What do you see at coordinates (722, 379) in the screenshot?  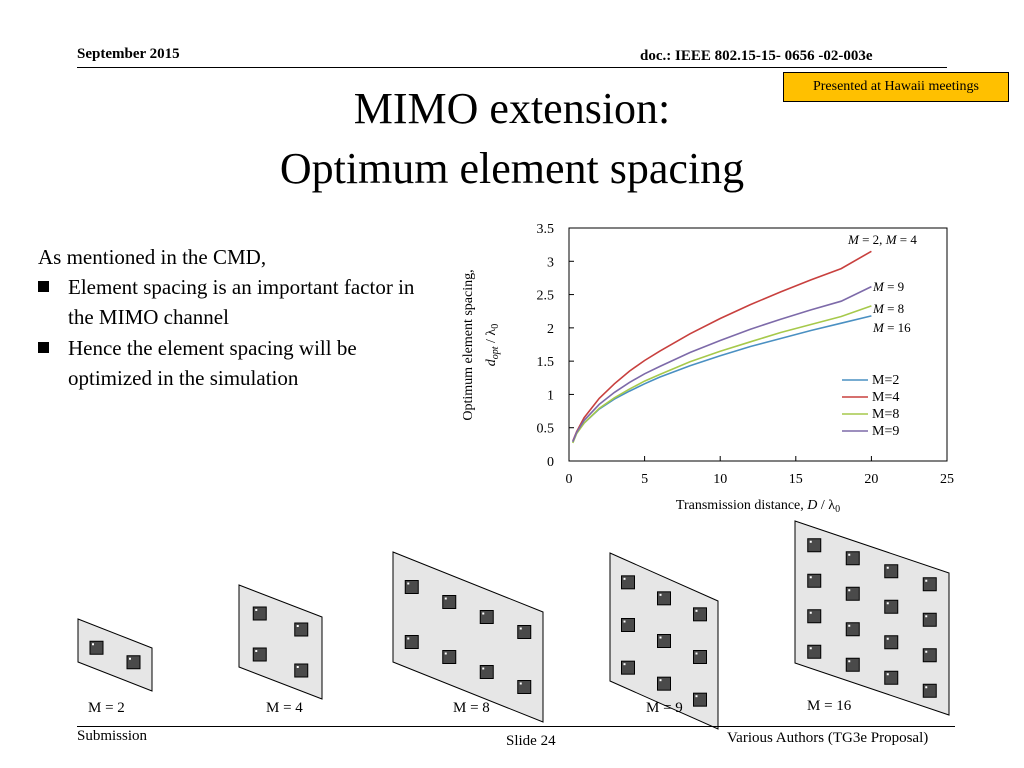 I see `series-line-m2` at bounding box center [722, 379].